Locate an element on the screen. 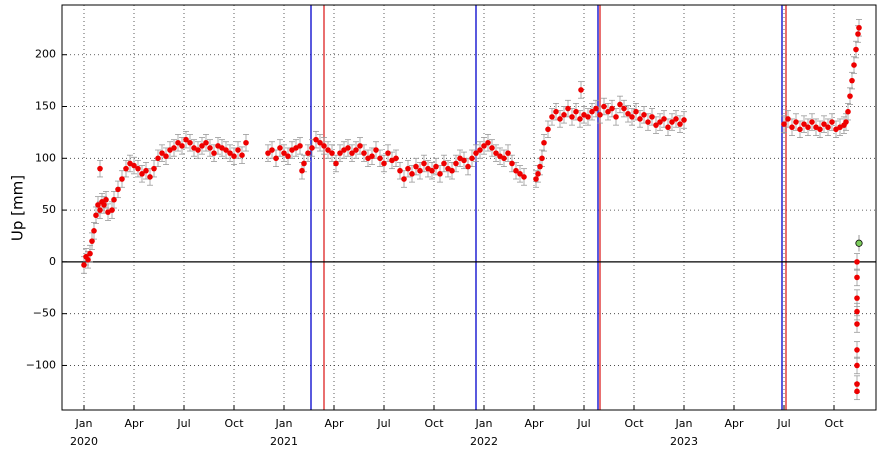 This screenshot has height=452, width=886. year-label: 2020 is located at coordinates (84, 441).